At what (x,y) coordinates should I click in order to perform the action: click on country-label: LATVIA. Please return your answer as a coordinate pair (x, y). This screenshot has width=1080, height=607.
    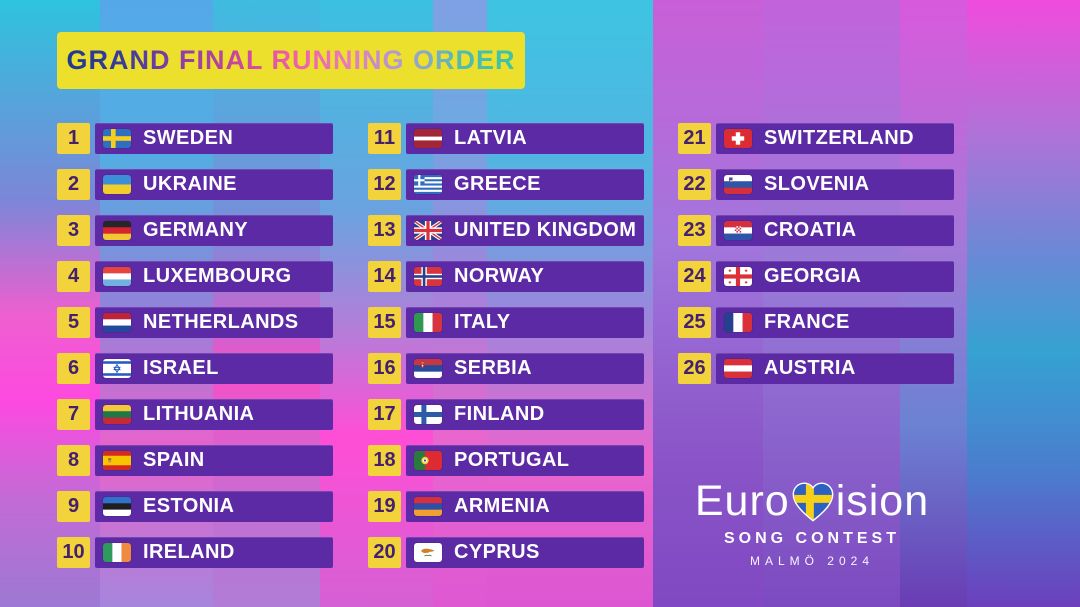
    Looking at the image, I should click on (491, 138).